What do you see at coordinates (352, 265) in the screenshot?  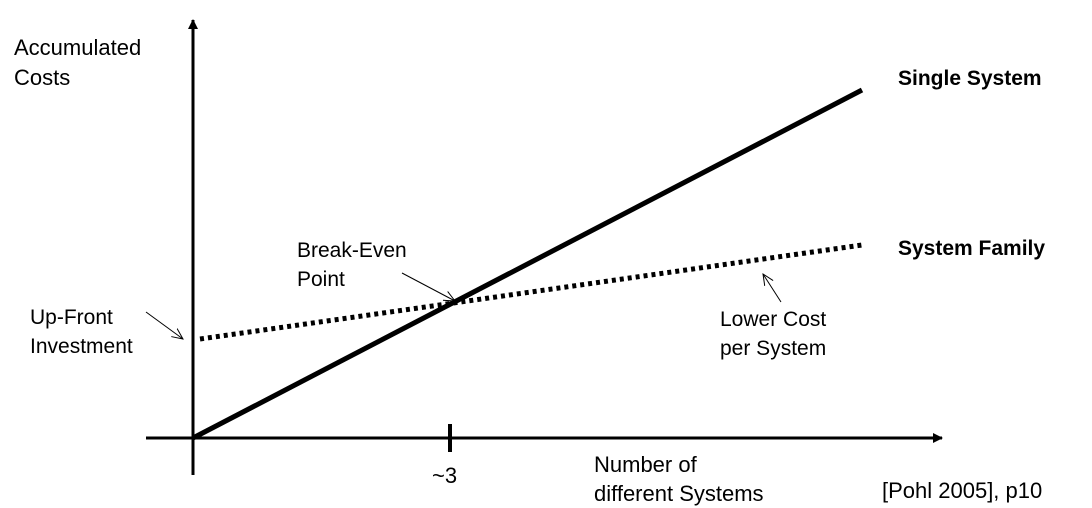 I see `break-even-label: Break-Even Point` at bounding box center [352, 265].